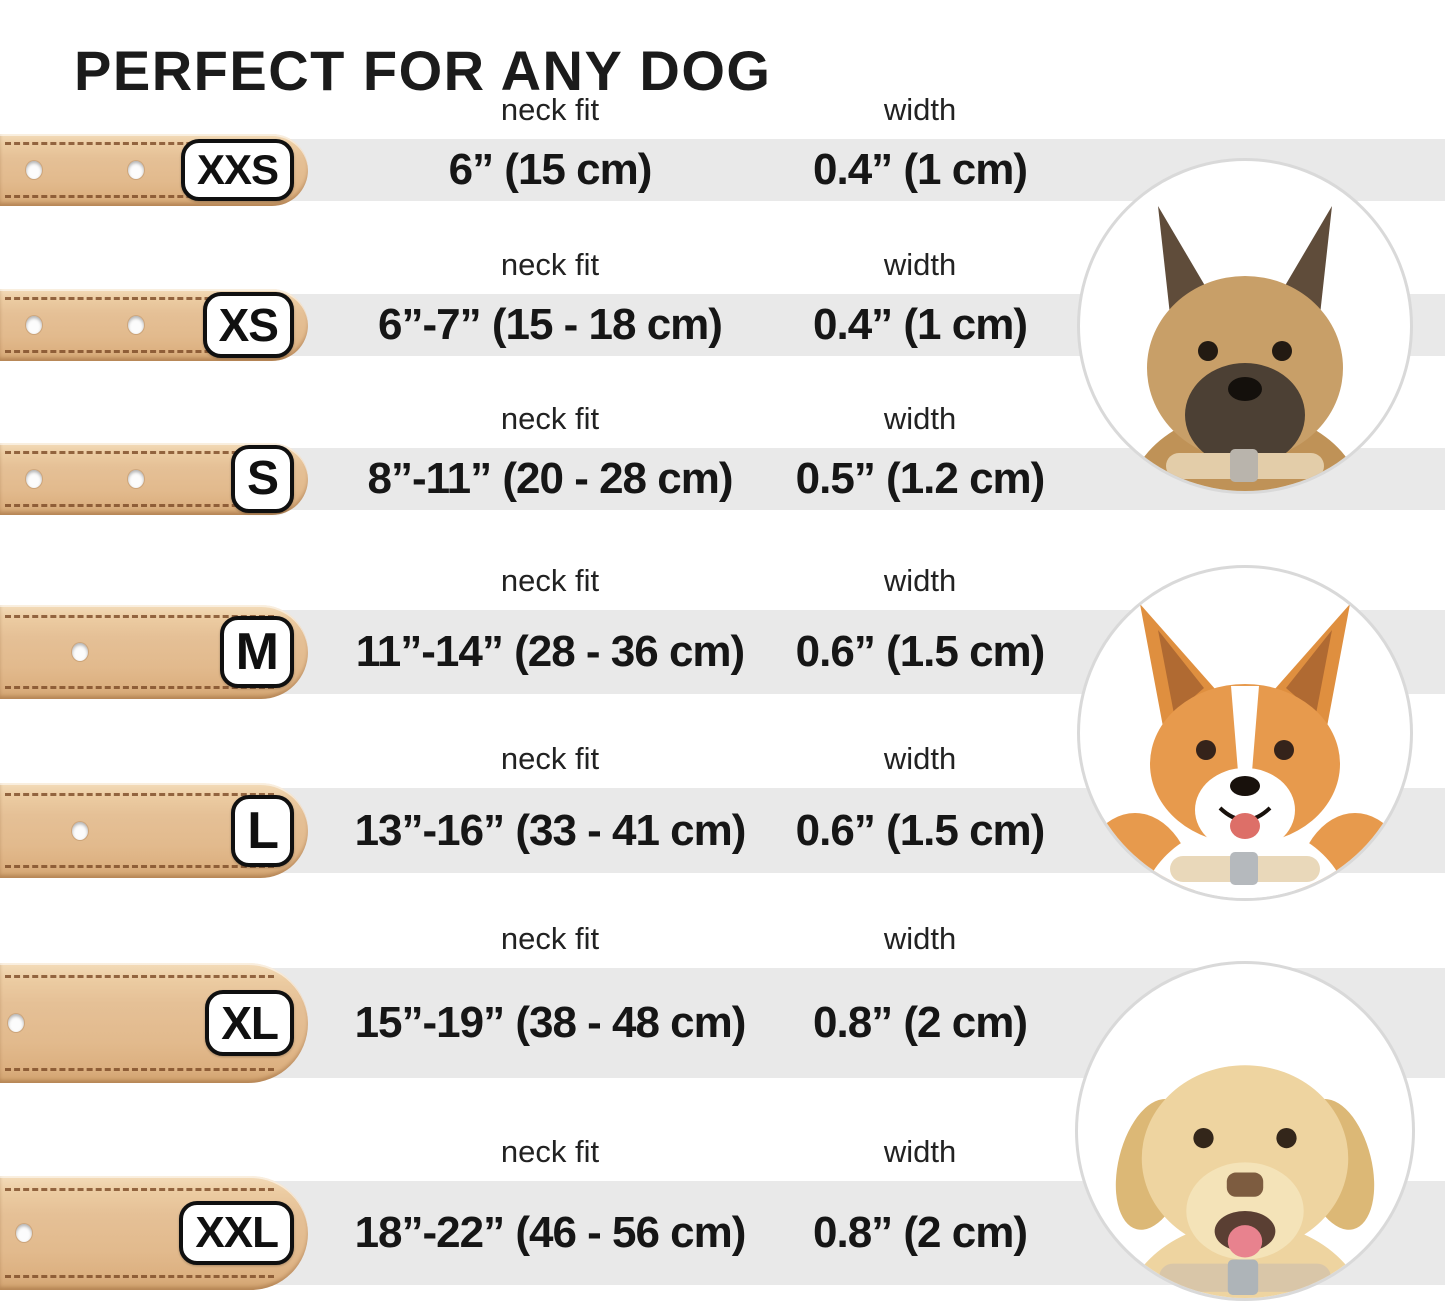 The image size is (1445, 1301). What do you see at coordinates (256, 652) in the screenshot?
I see `size-badge: M` at bounding box center [256, 652].